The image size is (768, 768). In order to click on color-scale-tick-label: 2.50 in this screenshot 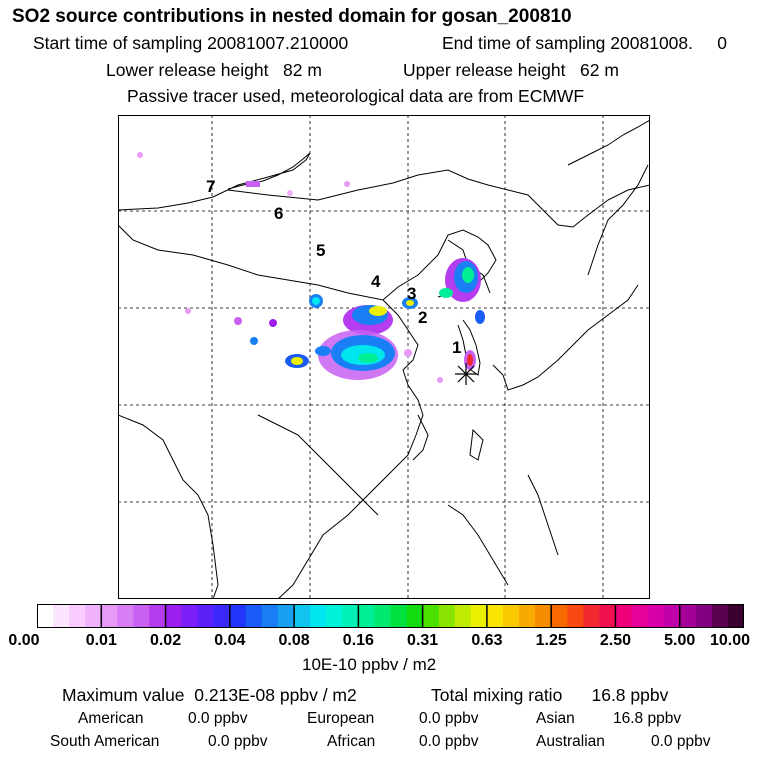, I will do `click(615, 640)`.